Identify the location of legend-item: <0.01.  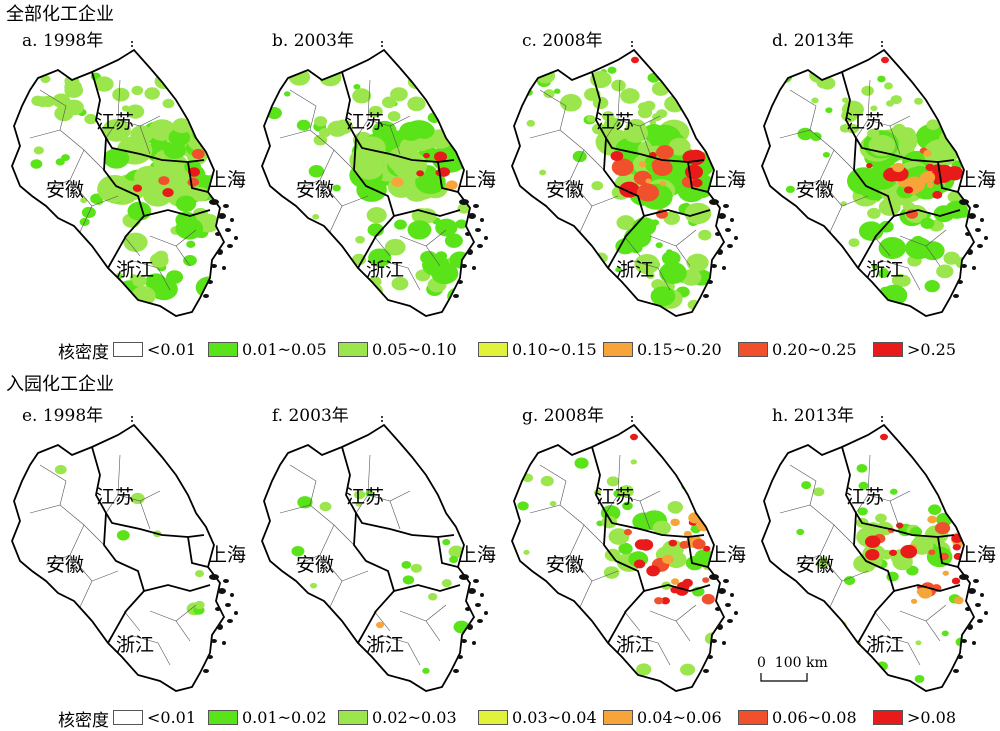
(154, 349).